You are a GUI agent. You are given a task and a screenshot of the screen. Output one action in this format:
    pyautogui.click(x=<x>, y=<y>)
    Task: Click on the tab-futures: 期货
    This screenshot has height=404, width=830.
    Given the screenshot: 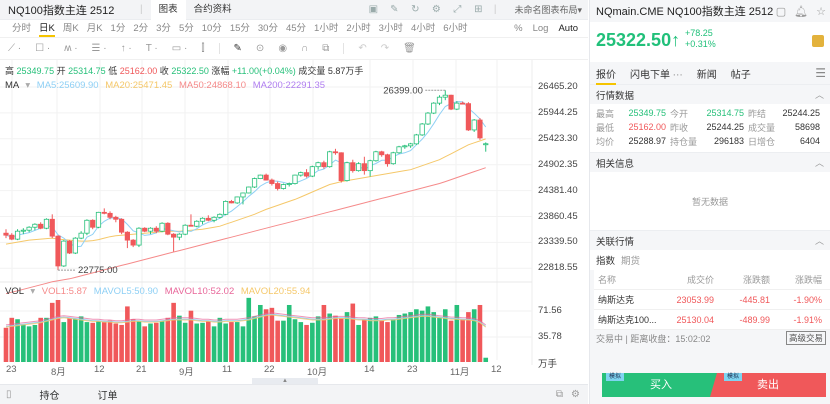 What is the action you would take?
    pyautogui.click(x=631, y=261)
    